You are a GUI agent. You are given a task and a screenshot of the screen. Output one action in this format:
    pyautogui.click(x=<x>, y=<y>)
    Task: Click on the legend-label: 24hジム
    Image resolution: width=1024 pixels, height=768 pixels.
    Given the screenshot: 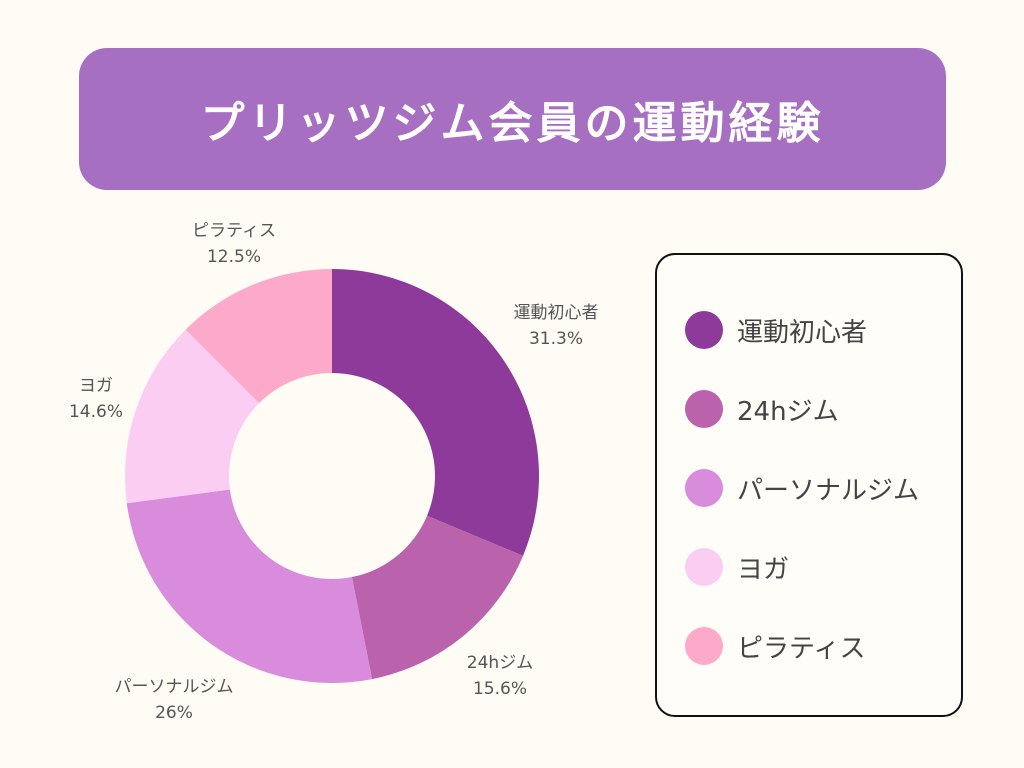 What is the action you would take?
    pyautogui.click(x=788, y=411)
    